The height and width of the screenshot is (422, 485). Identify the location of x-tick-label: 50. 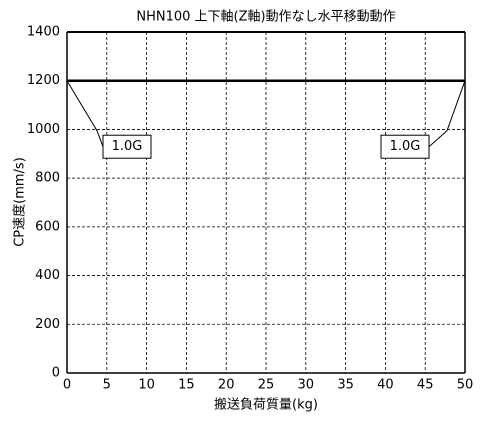
(465, 385).